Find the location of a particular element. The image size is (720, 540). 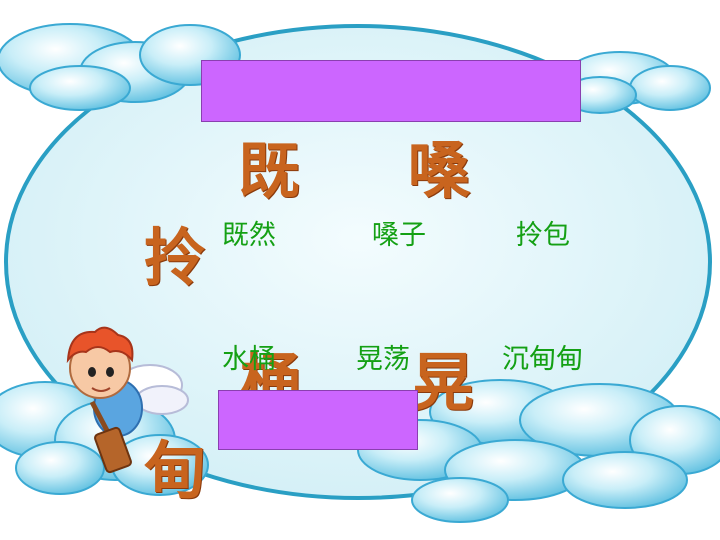

word-linbao: 拎包 is located at coordinates (543, 235).